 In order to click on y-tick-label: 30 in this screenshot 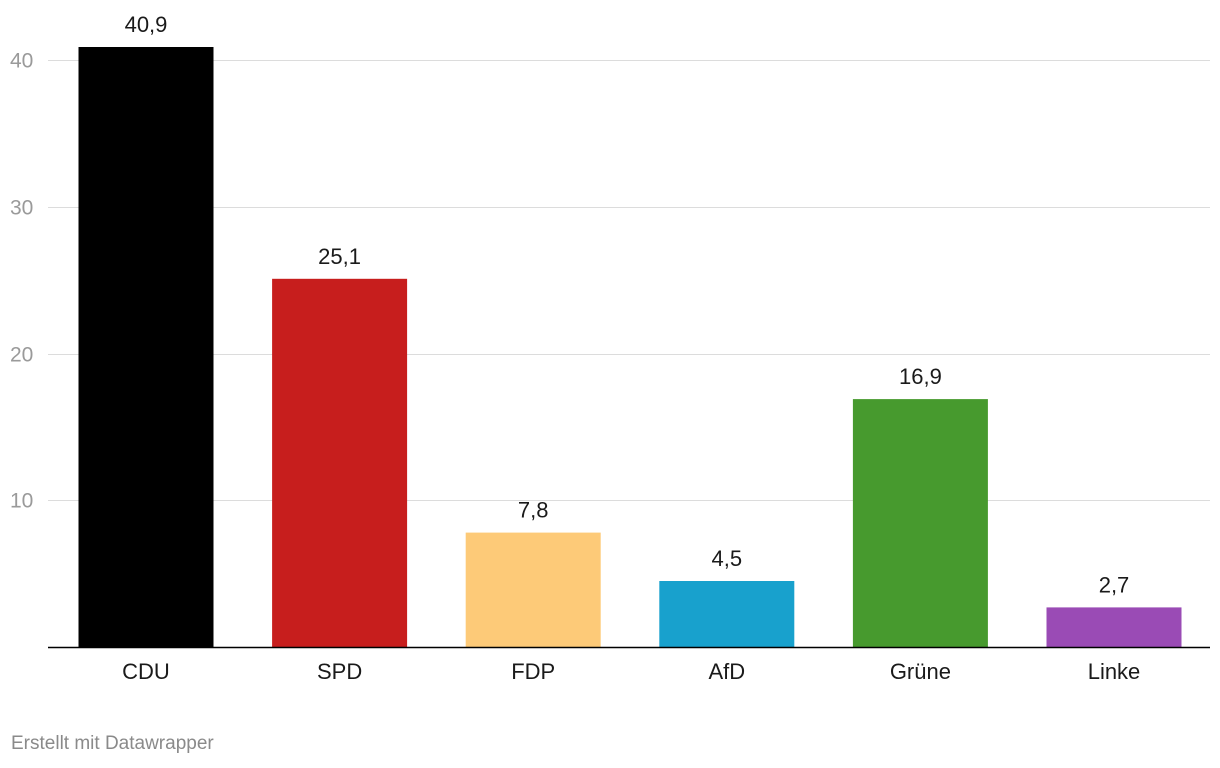, I will do `click(21, 208)`.